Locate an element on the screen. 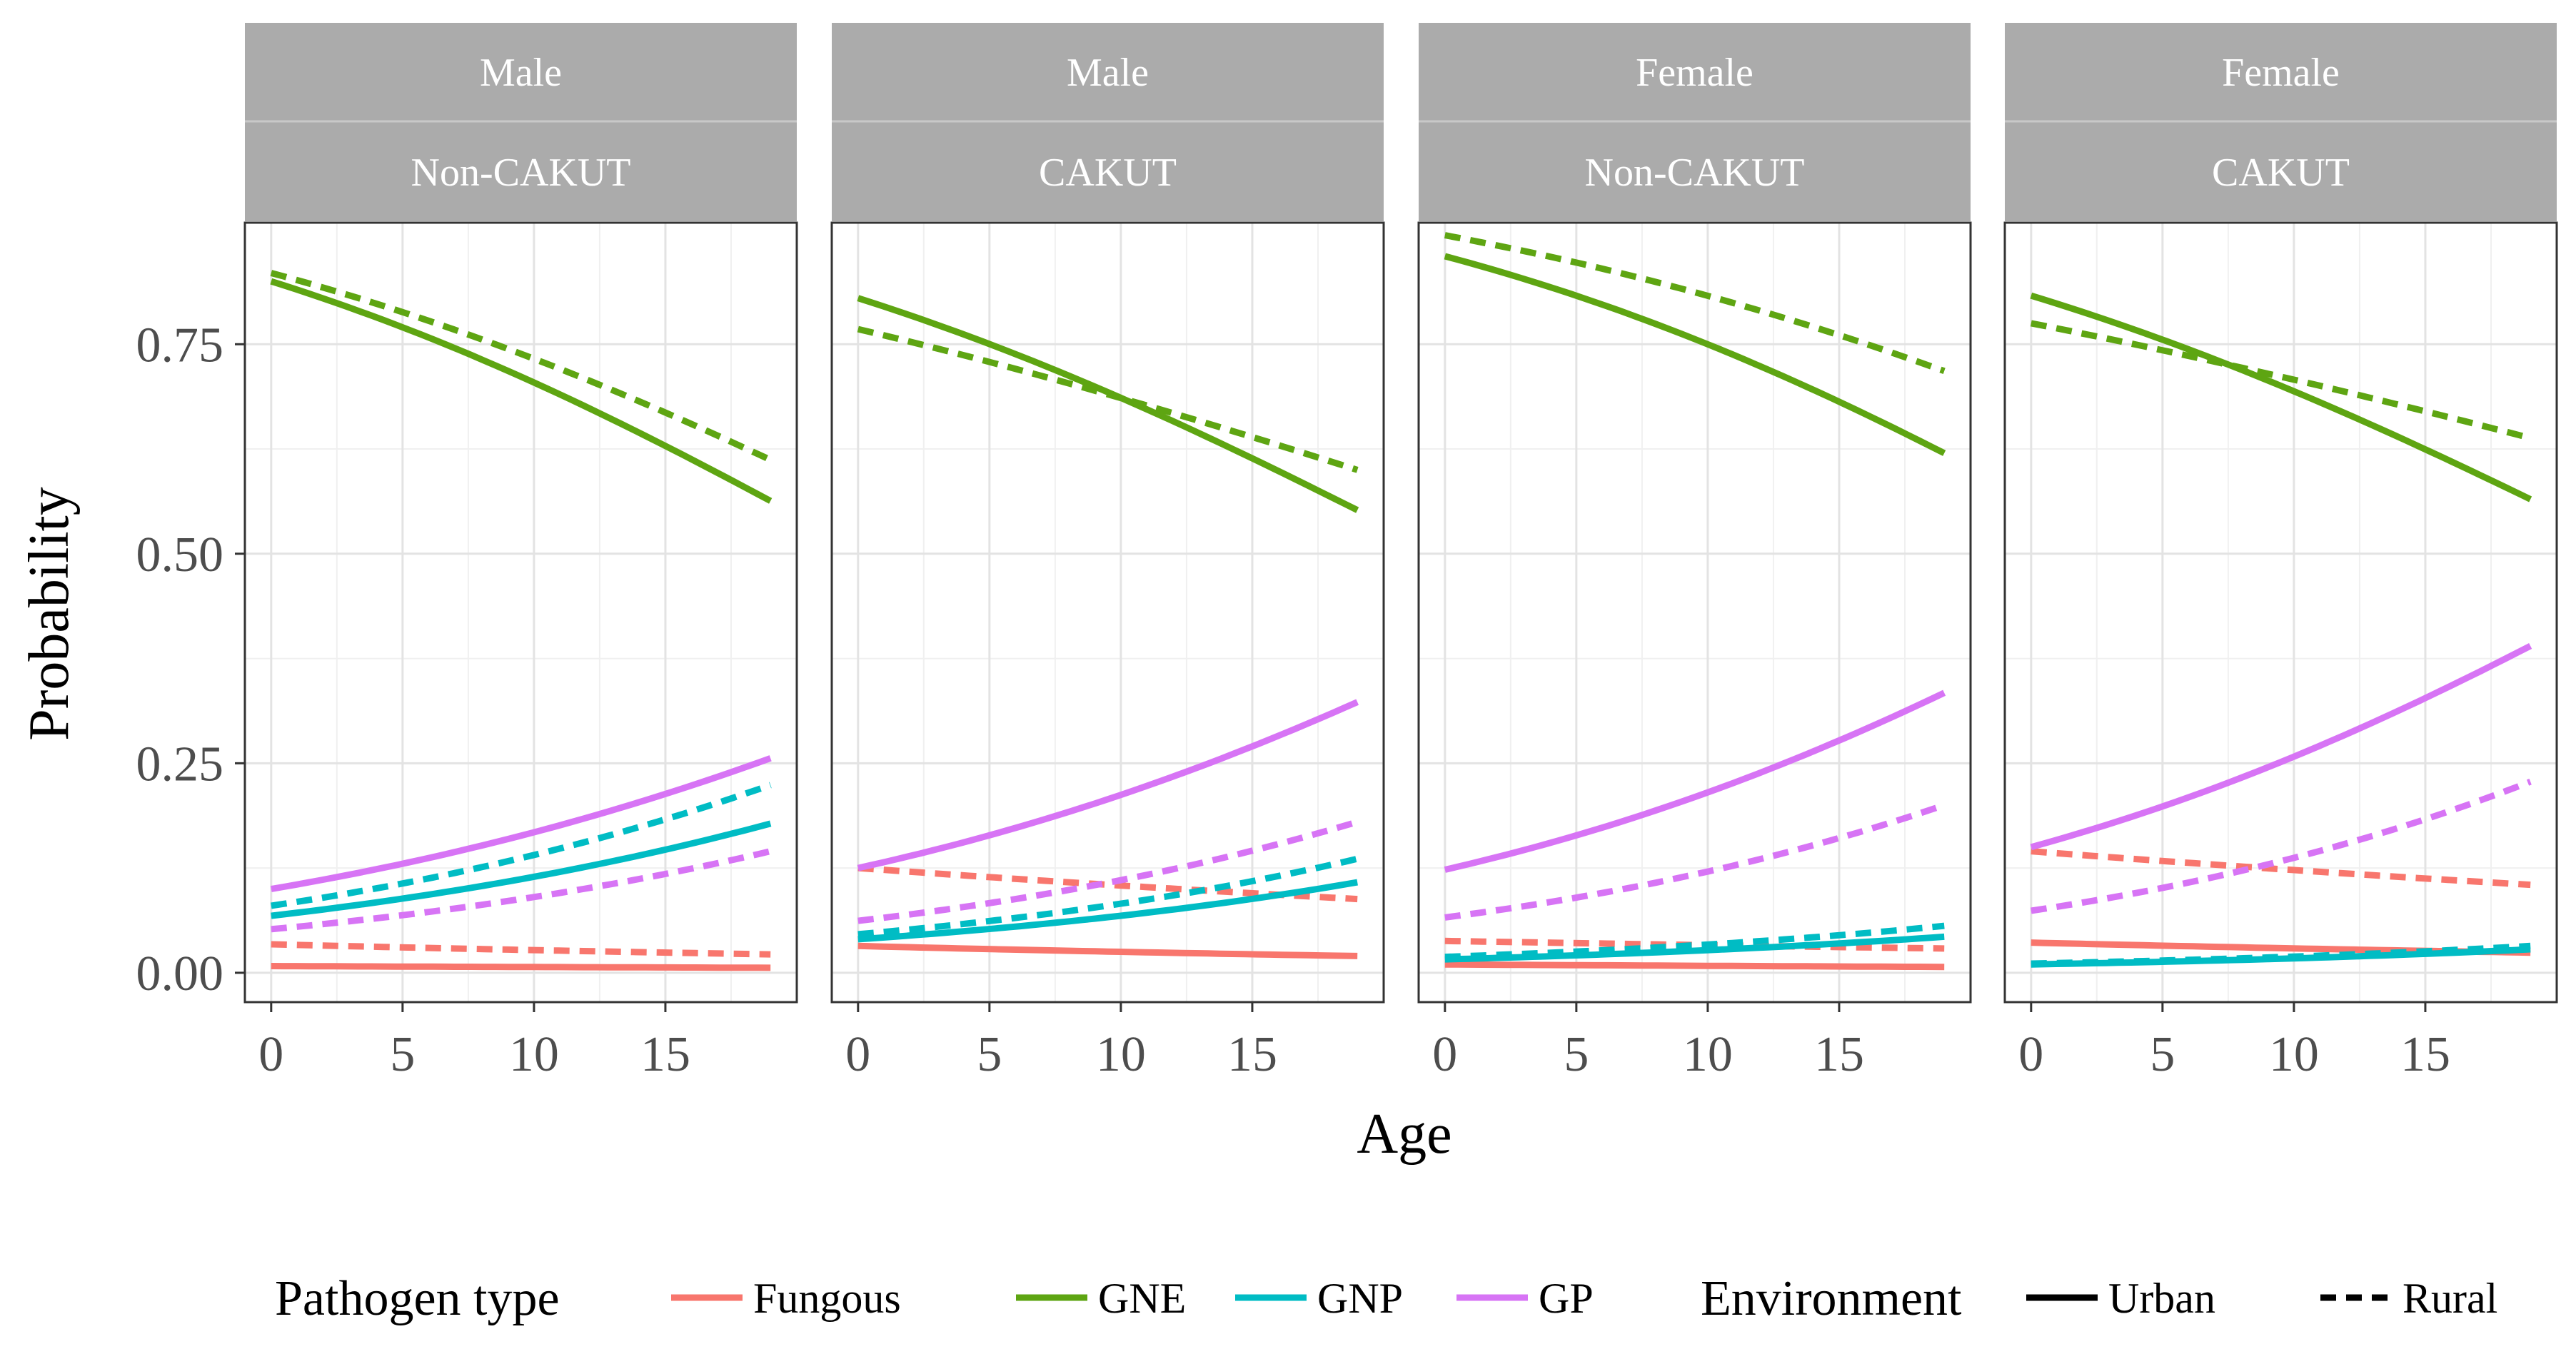  legend-label: Rural is located at coordinates (2450, 1298).